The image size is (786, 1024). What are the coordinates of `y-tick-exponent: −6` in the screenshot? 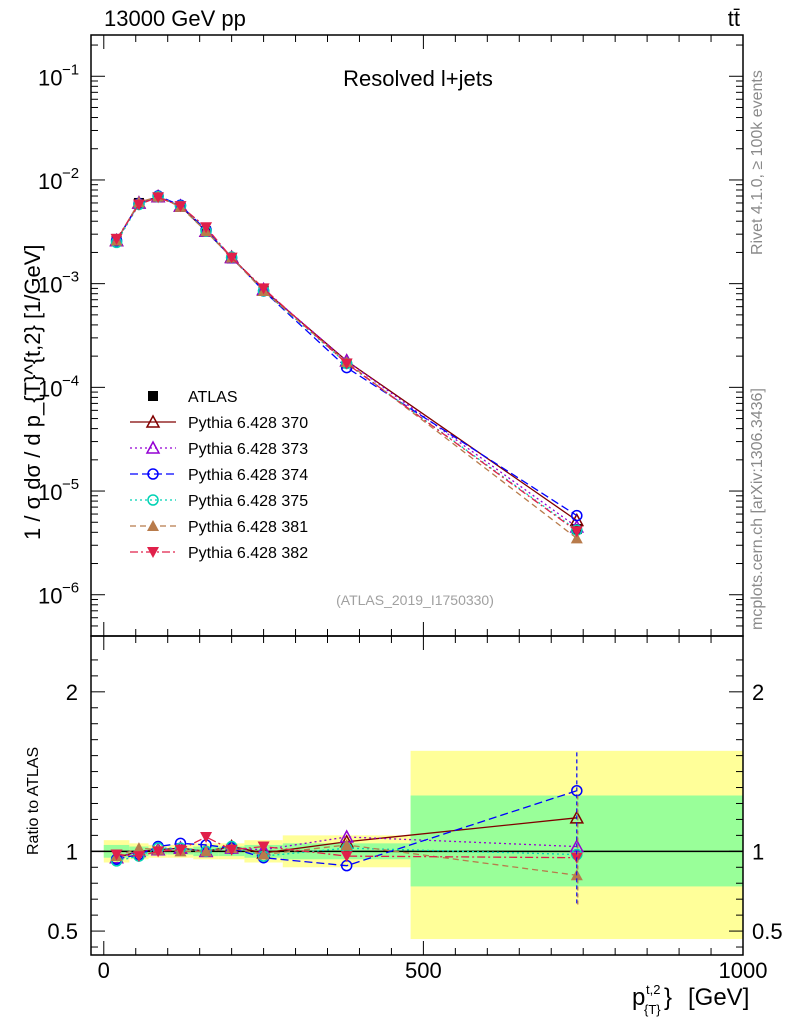 It's located at (70, 588).